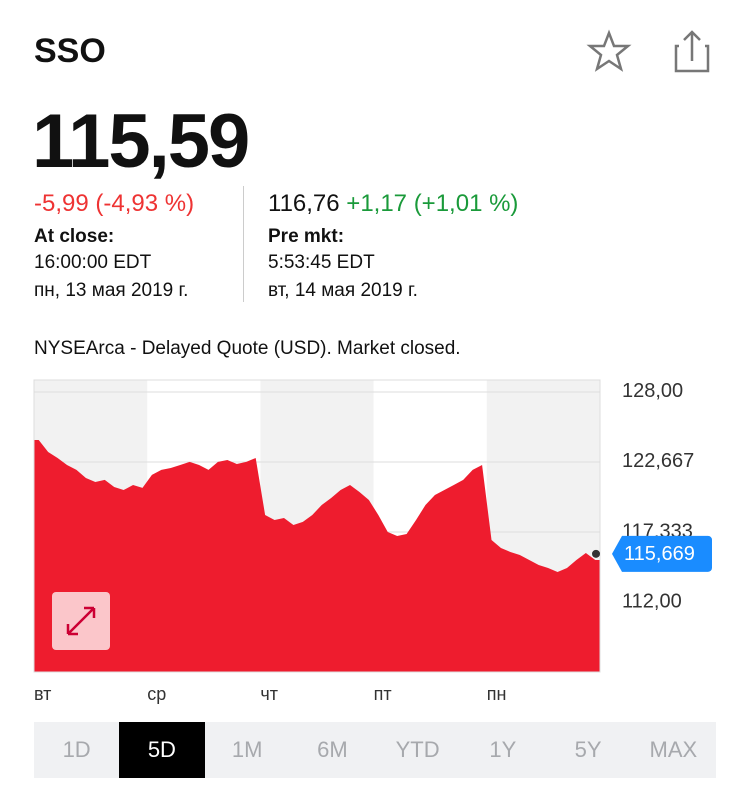  I want to click on y-tick-label: 112,00, so click(652, 601).